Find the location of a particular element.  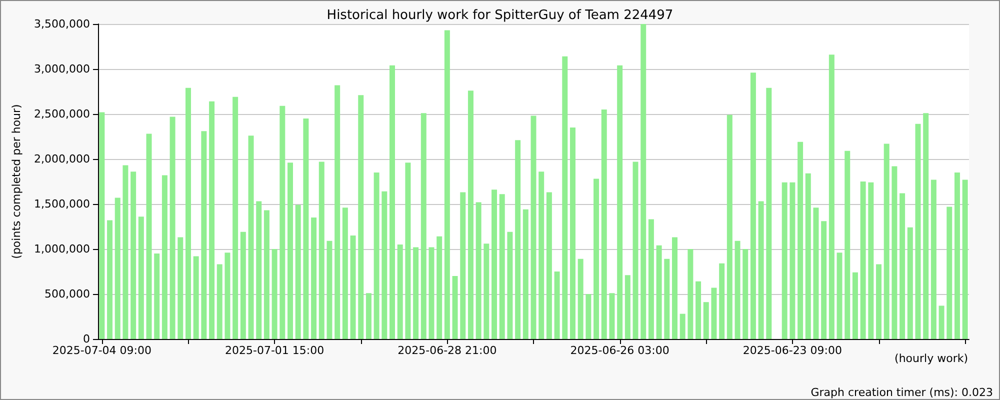

x-tick-label: 2025-06-26 03:00 is located at coordinates (620, 350).